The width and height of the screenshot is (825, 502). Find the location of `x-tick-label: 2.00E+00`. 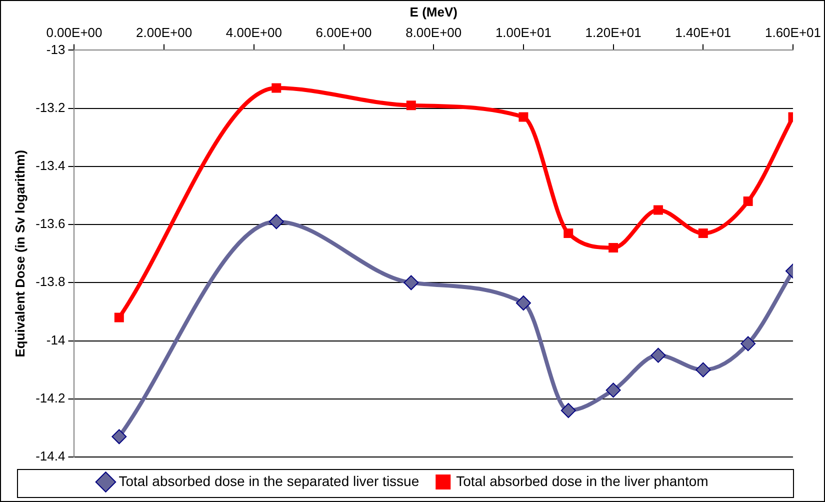

x-tick-label: 2.00E+00 is located at coordinates (164, 32).